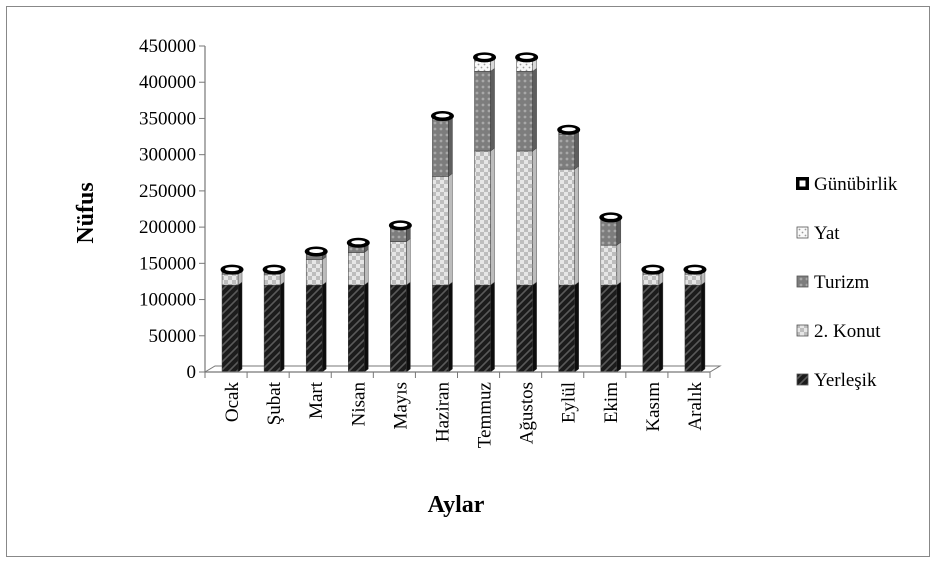 The width and height of the screenshot is (938, 563). What do you see at coordinates (274, 403) in the screenshot?
I see `x-tick-label: Şubat` at bounding box center [274, 403].